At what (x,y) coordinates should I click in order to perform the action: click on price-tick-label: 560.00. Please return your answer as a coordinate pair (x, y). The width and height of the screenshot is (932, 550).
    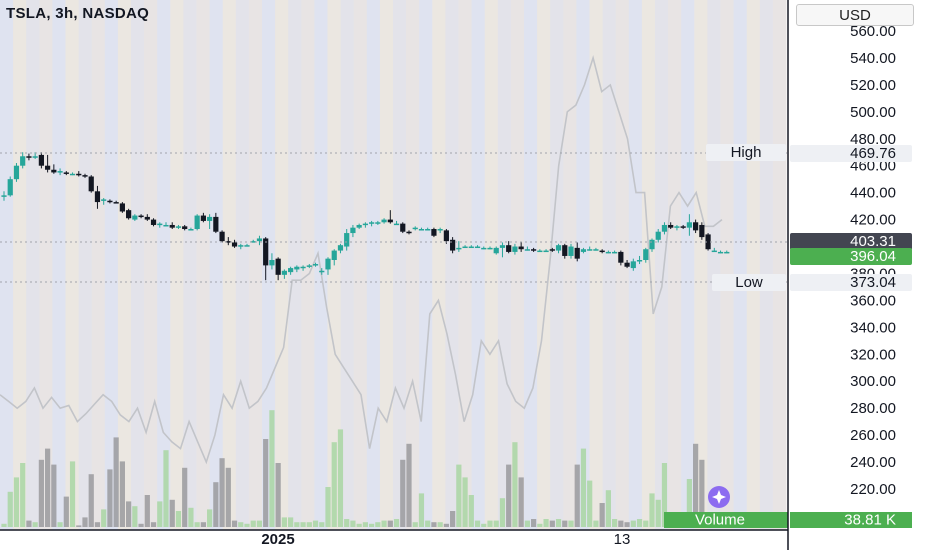
    Looking at the image, I should click on (873, 31).